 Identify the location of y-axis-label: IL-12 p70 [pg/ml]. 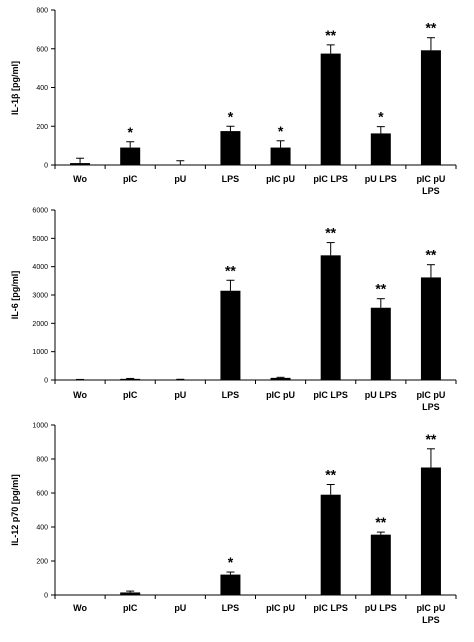
(15, 510).